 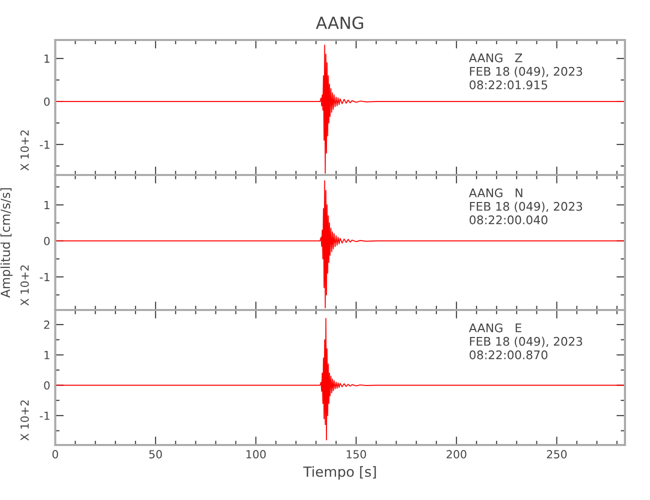 I want to click on y-axis-title: Amplitud [cm/s/s], so click(x=6, y=243).